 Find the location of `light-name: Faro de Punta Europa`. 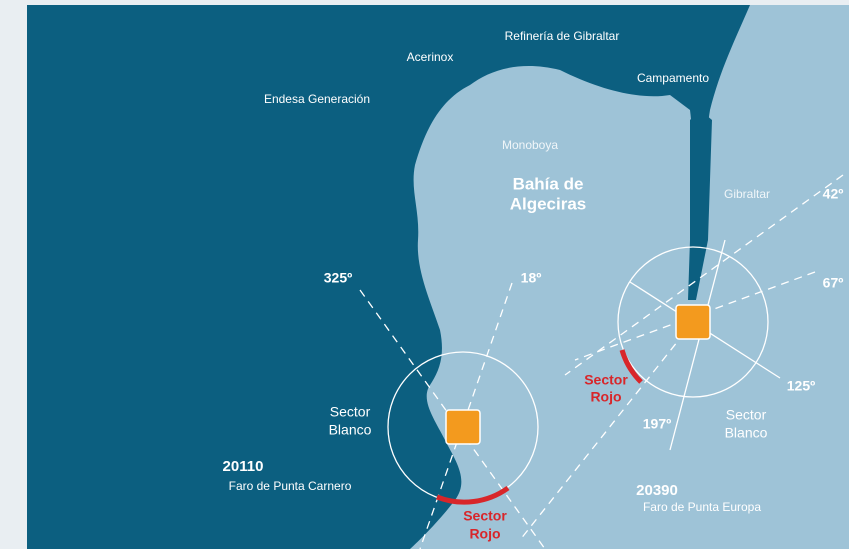

light-name: Faro de Punta Europa is located at coordinates (702, 507).